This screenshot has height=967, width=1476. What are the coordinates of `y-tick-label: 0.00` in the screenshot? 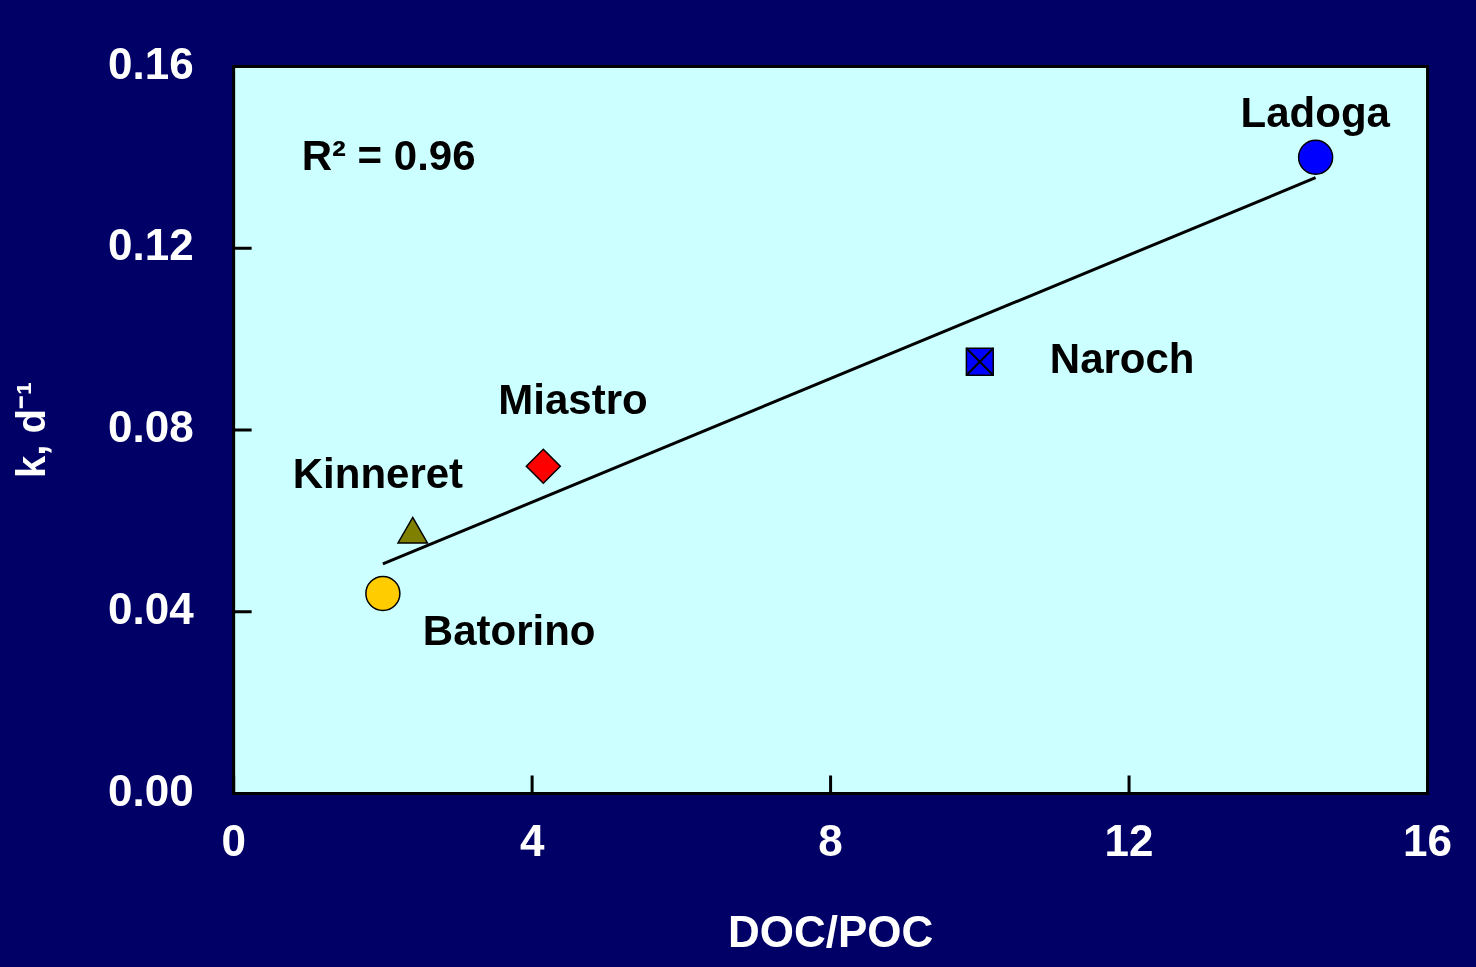 It's located at (151, 790).